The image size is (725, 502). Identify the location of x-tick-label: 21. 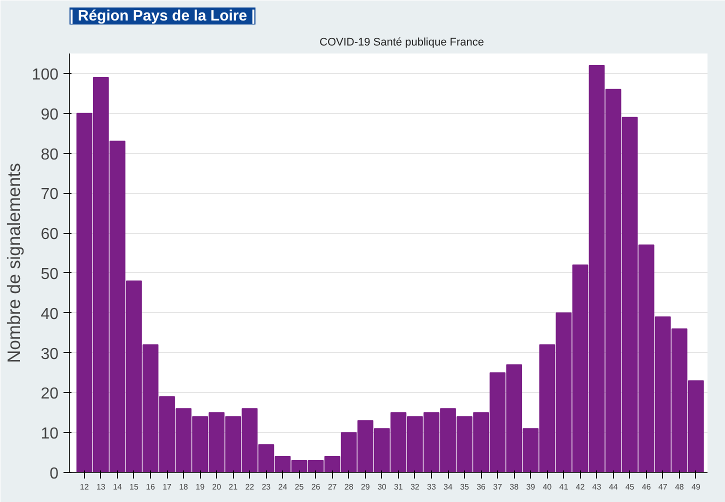
(233, 487).